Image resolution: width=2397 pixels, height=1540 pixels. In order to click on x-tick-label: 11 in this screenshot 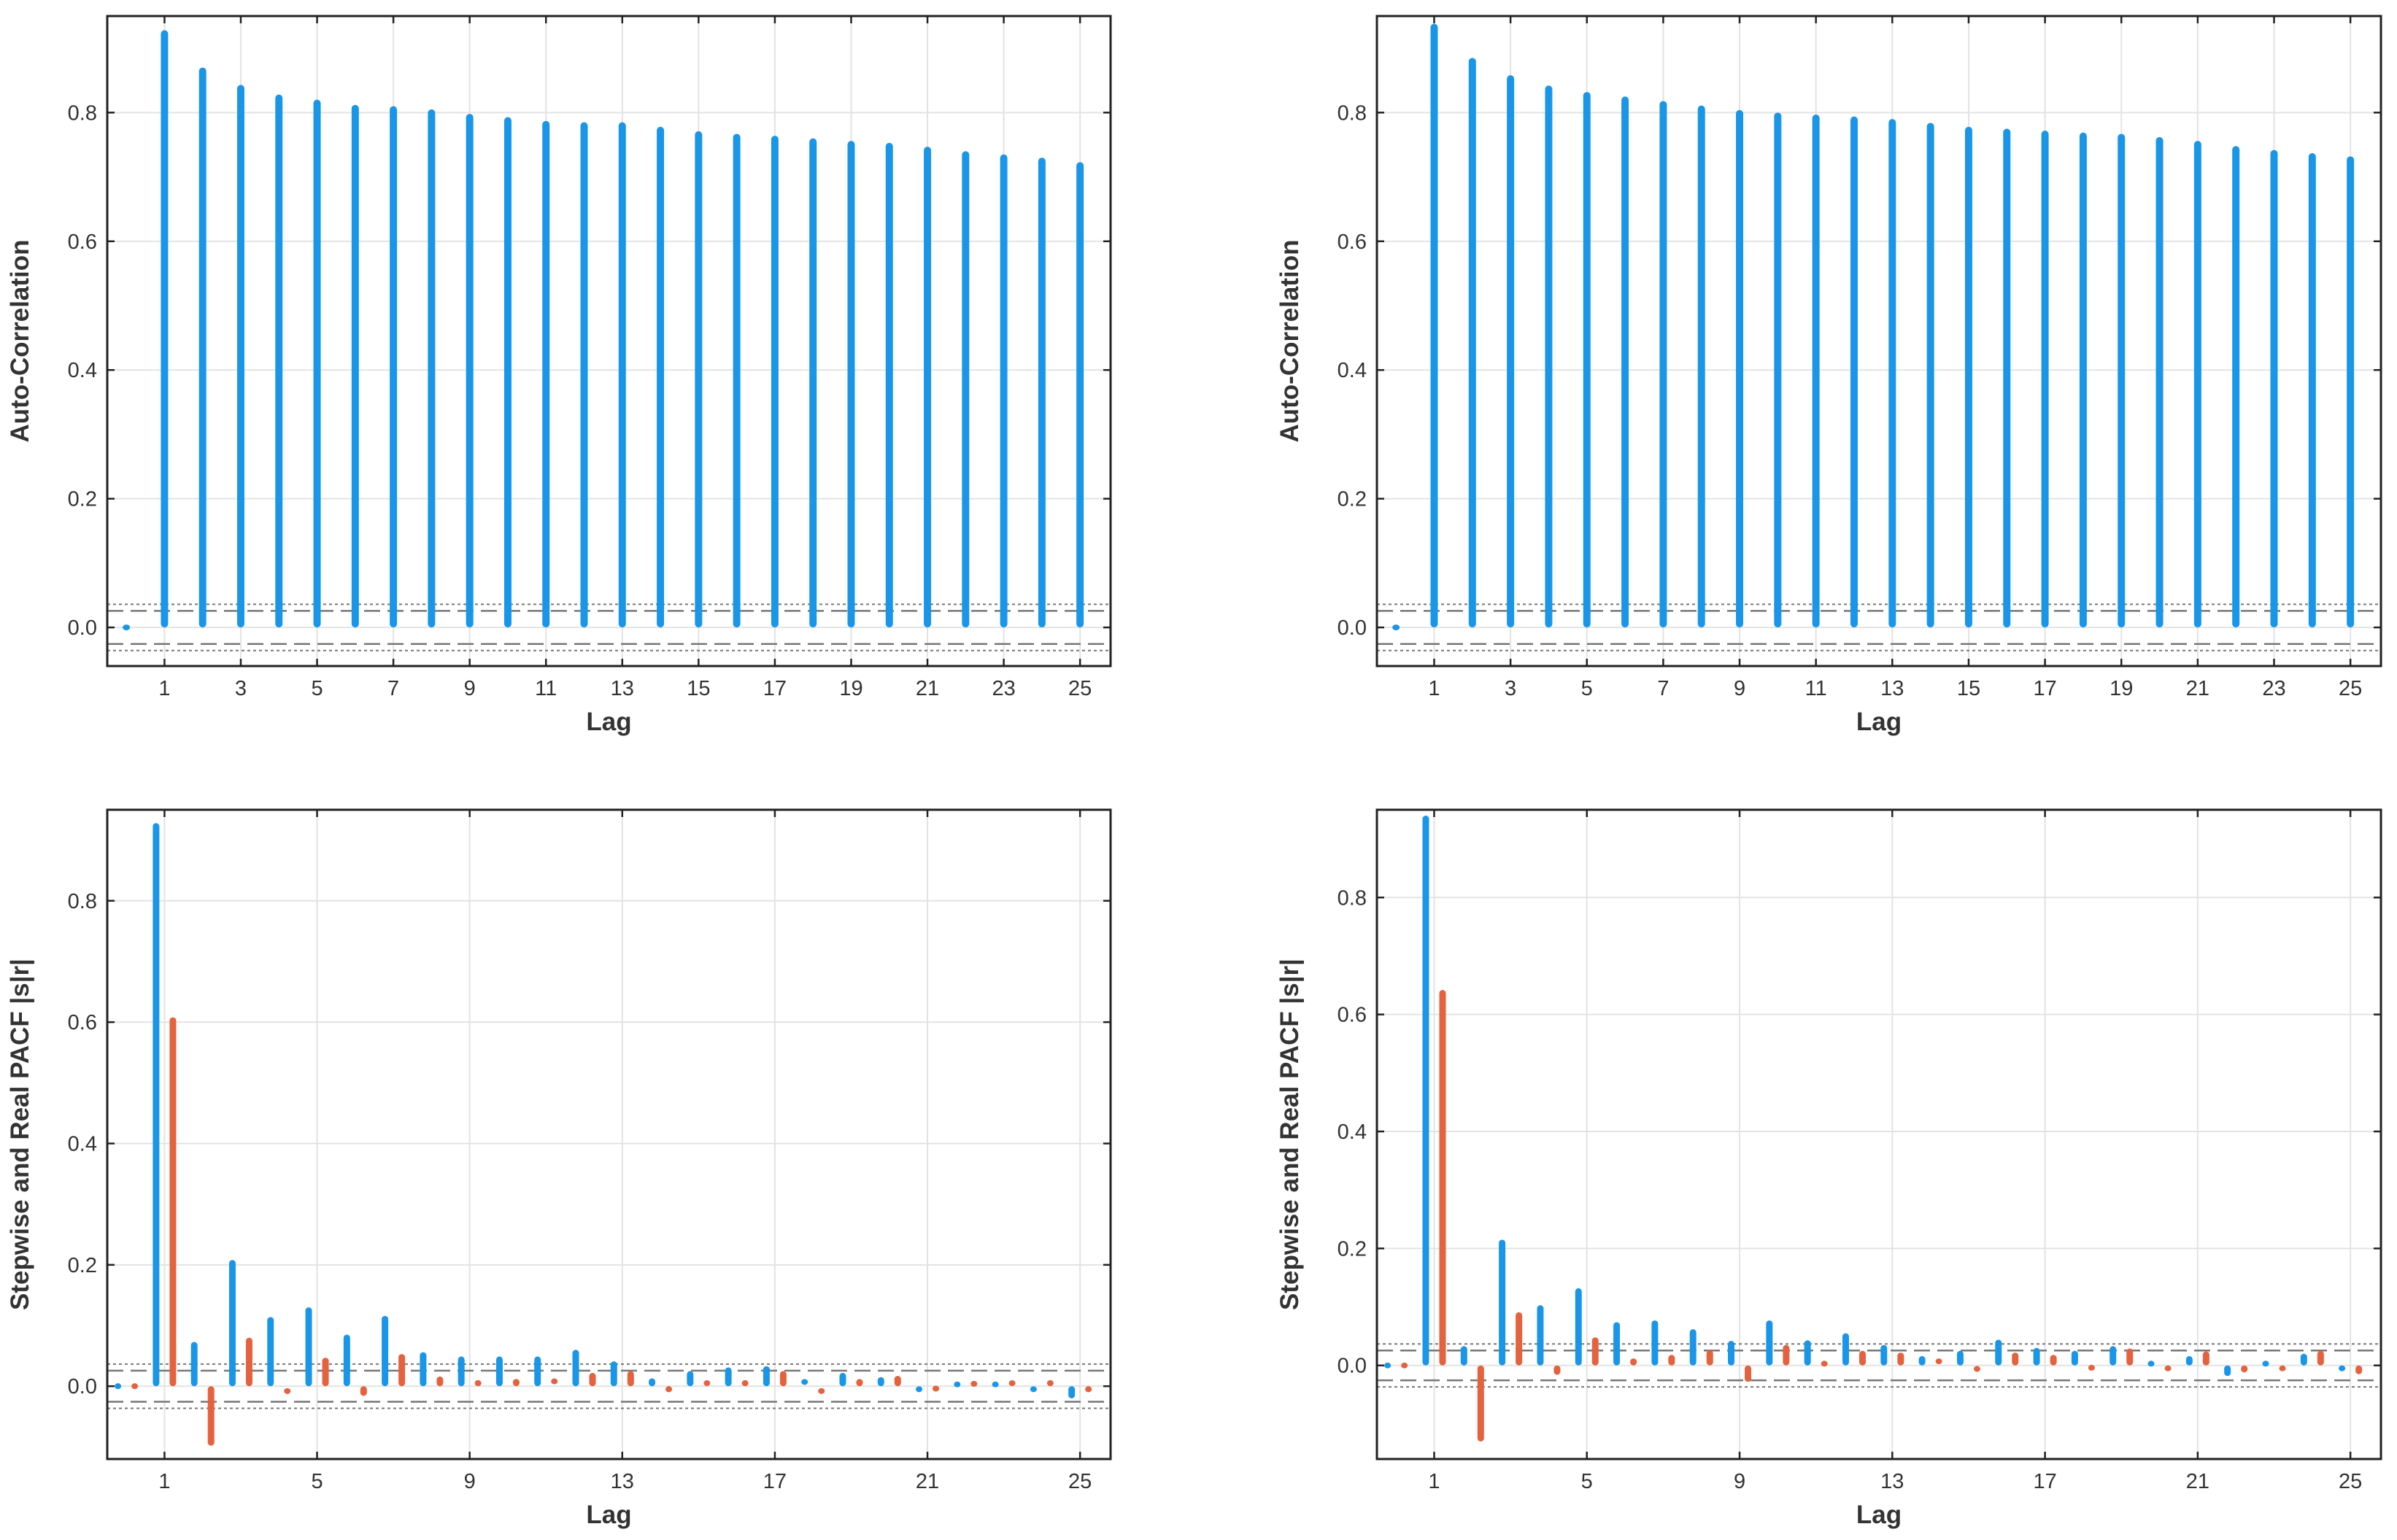, I will do `click(546, 688)`.